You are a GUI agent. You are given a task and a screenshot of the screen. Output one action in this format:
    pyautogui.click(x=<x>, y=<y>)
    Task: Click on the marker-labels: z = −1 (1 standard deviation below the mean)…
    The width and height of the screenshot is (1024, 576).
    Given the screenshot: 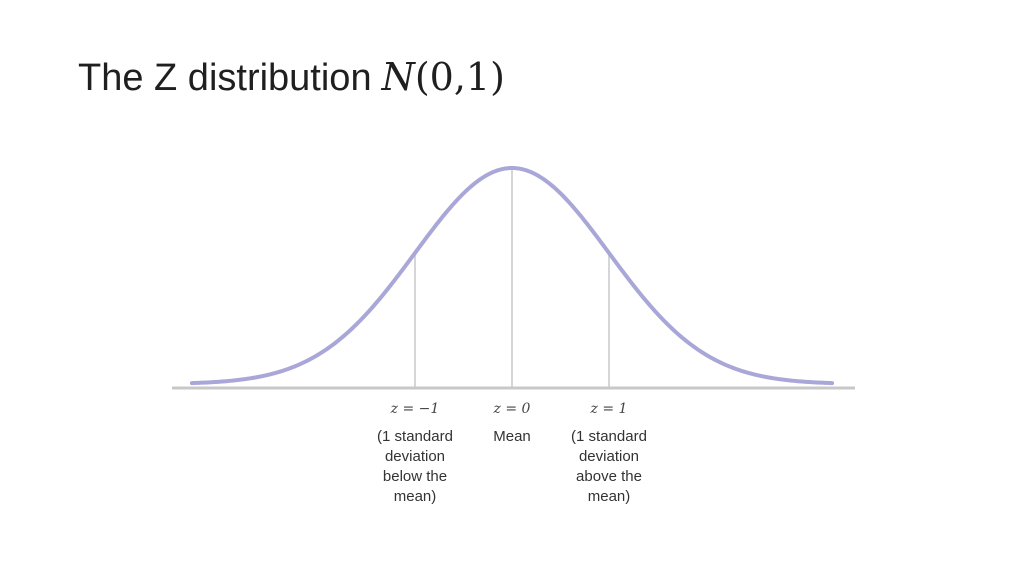 What is the action you would take?
    pyautogui.click(x=512, y=453)
    